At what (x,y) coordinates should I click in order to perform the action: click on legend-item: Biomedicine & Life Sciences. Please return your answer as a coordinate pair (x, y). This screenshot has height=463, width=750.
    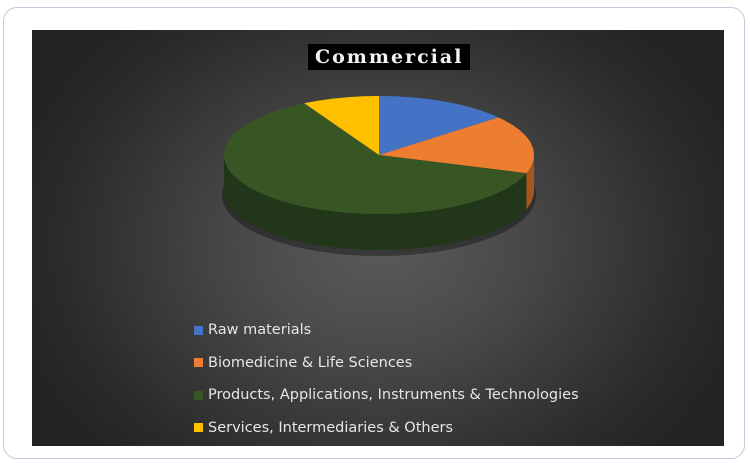
    Looking at the image, I should click on (386, 363).